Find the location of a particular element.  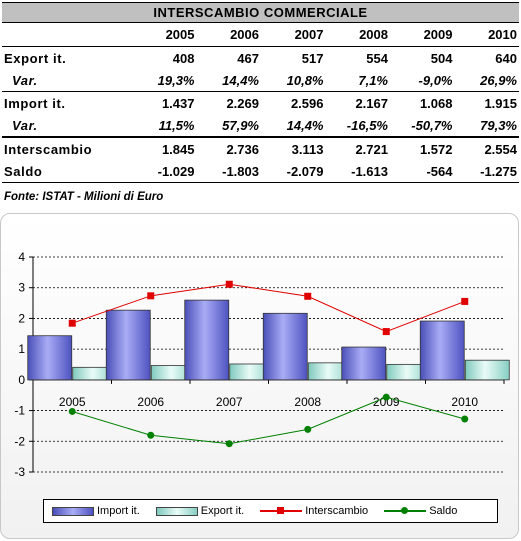

table-cell: 2.269 is located at coordinates (242, 103).